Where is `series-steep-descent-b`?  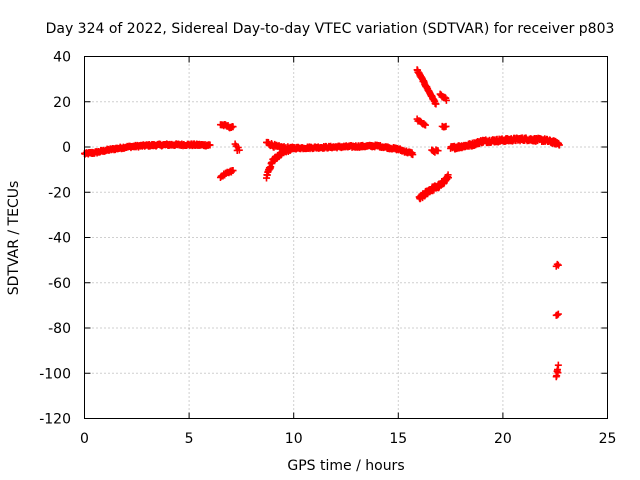
series-steep-descent-b is located at coordinates (443, 97).